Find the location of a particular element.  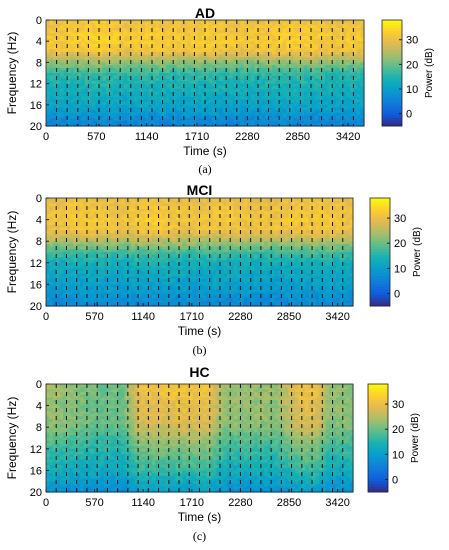

colorbar-swatch is located at coordinates (392, 120).